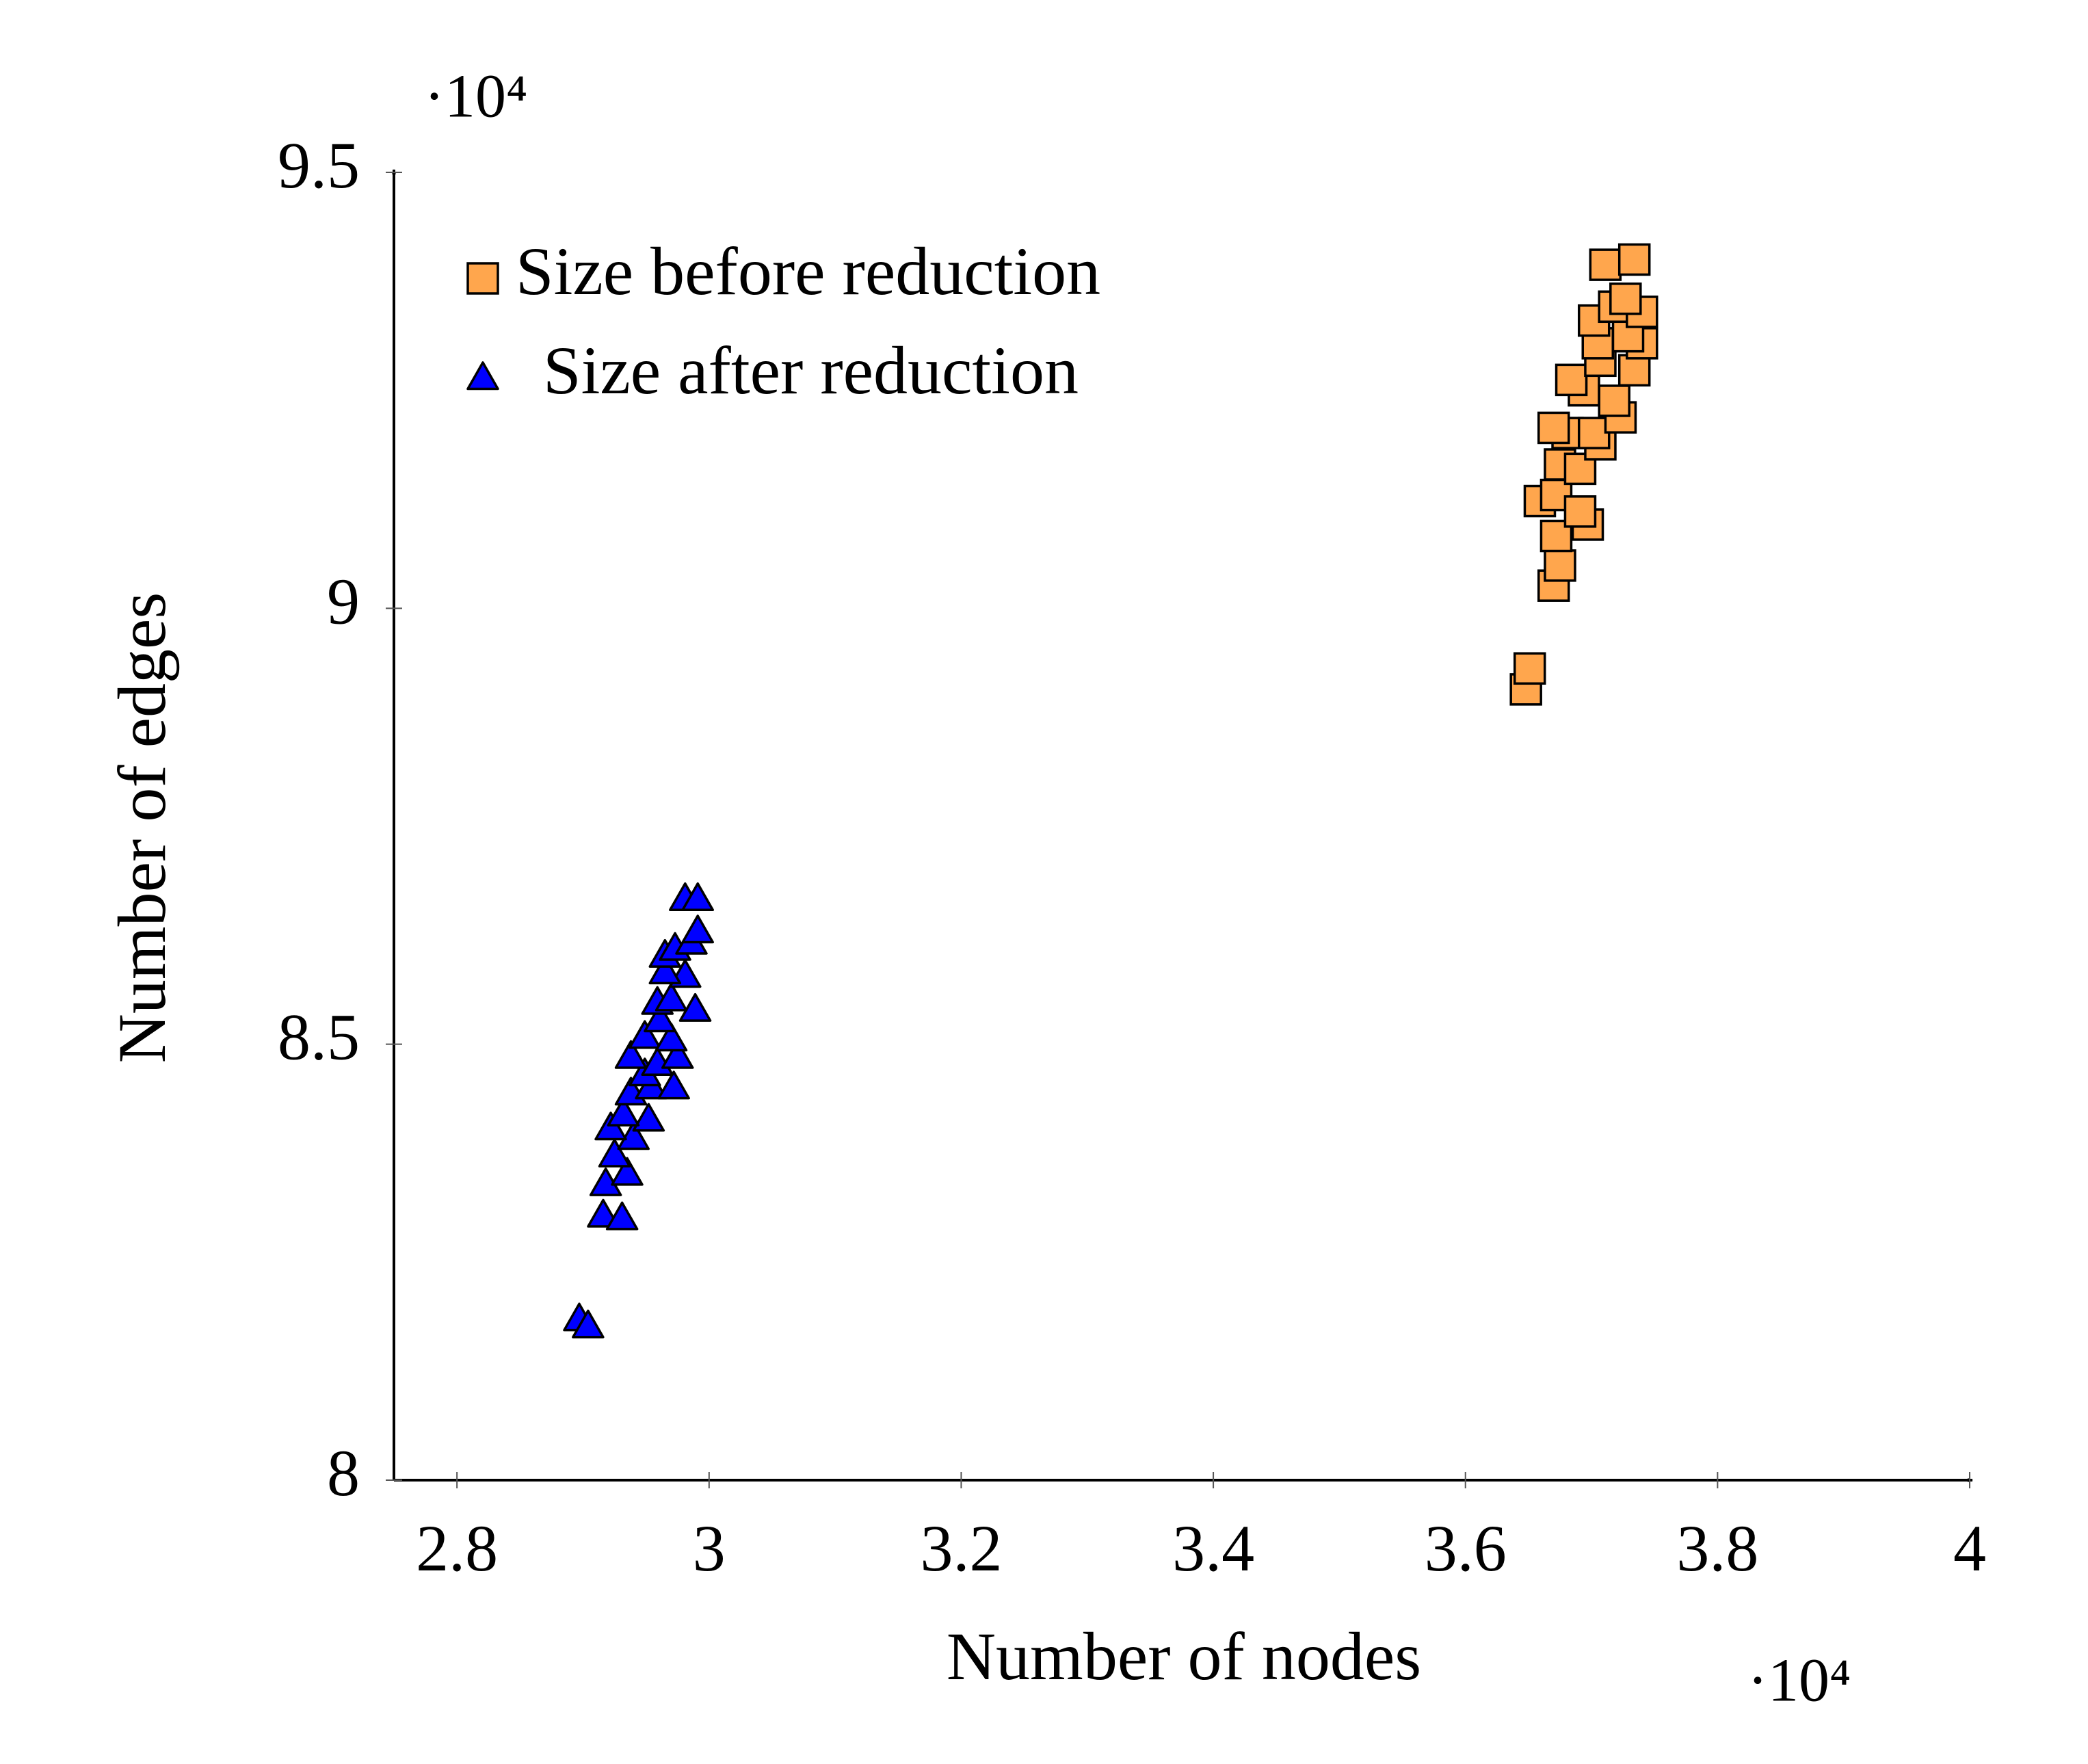  What do you see at coordinates (457, 1548) in the screenshot?
I see `x-tick-label: 2.8` at bounding box center [457, 1548].